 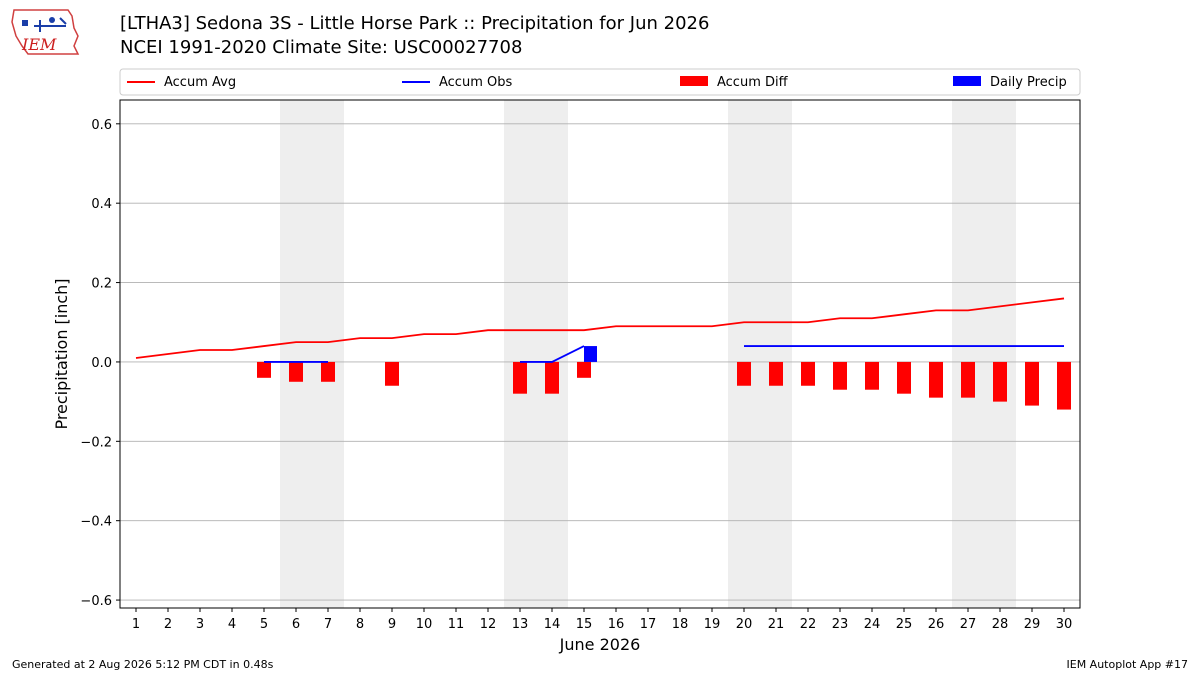 I want to click on iem-logo: IEM, so click(x=45, y=32).